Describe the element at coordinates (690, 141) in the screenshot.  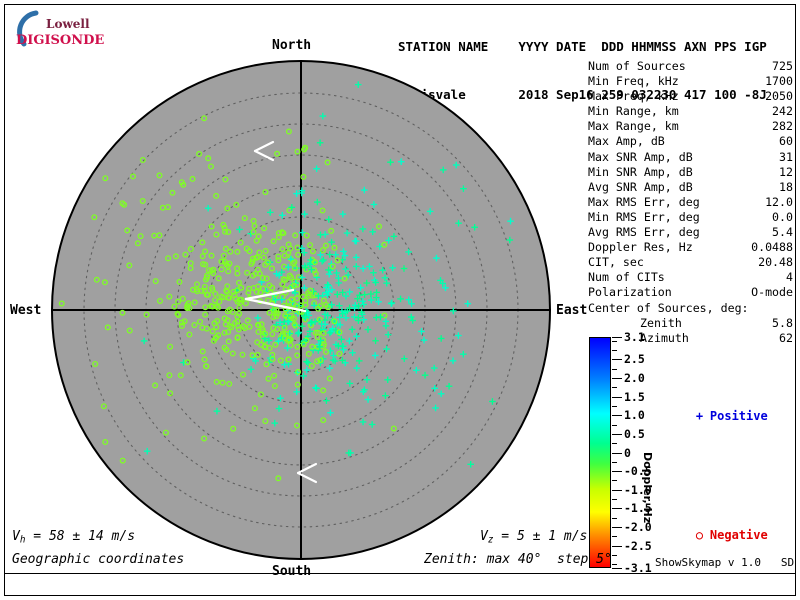
I see `param-row: Max Amp, dB 60` at that location.